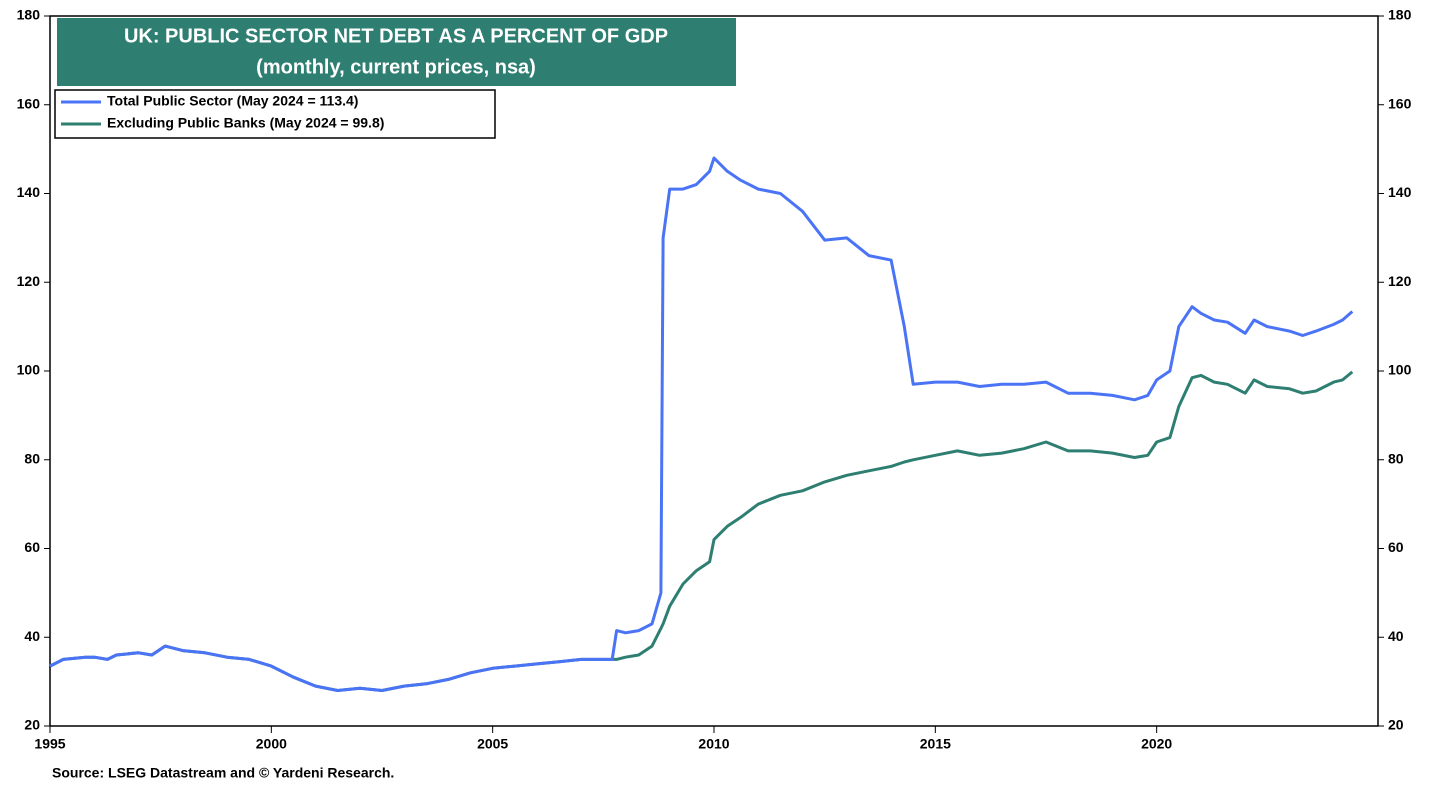  I want to click on y-tick-label: 80, so click(32, 458).